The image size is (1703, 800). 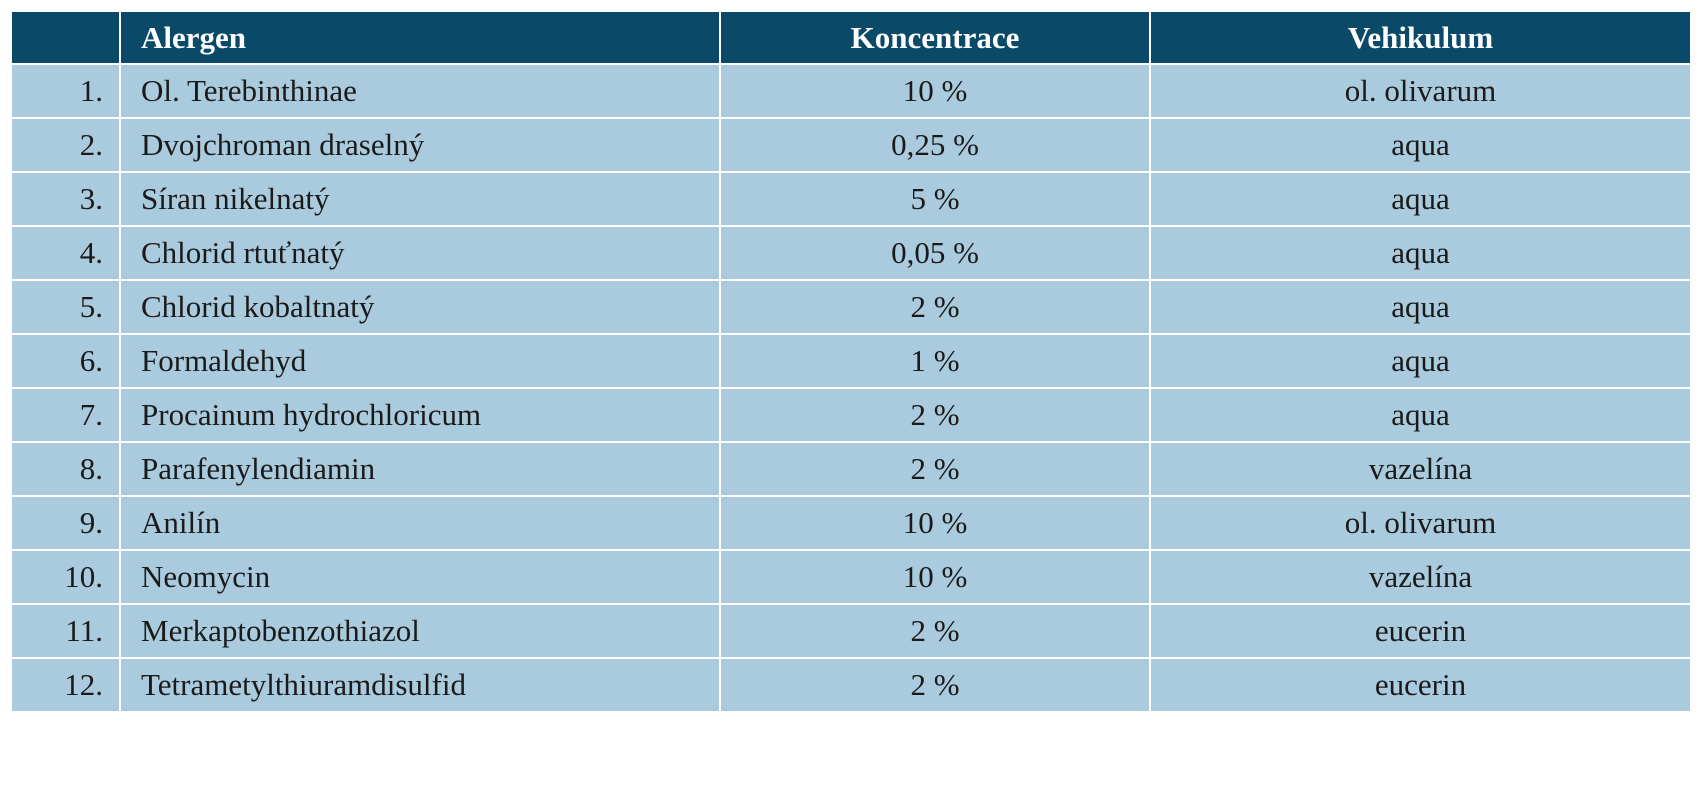 What do you see at coordinates (935, 253) in the screenshot?
I see `koncentrace-cell: 0,05 %` at bounding box center [935, 253].